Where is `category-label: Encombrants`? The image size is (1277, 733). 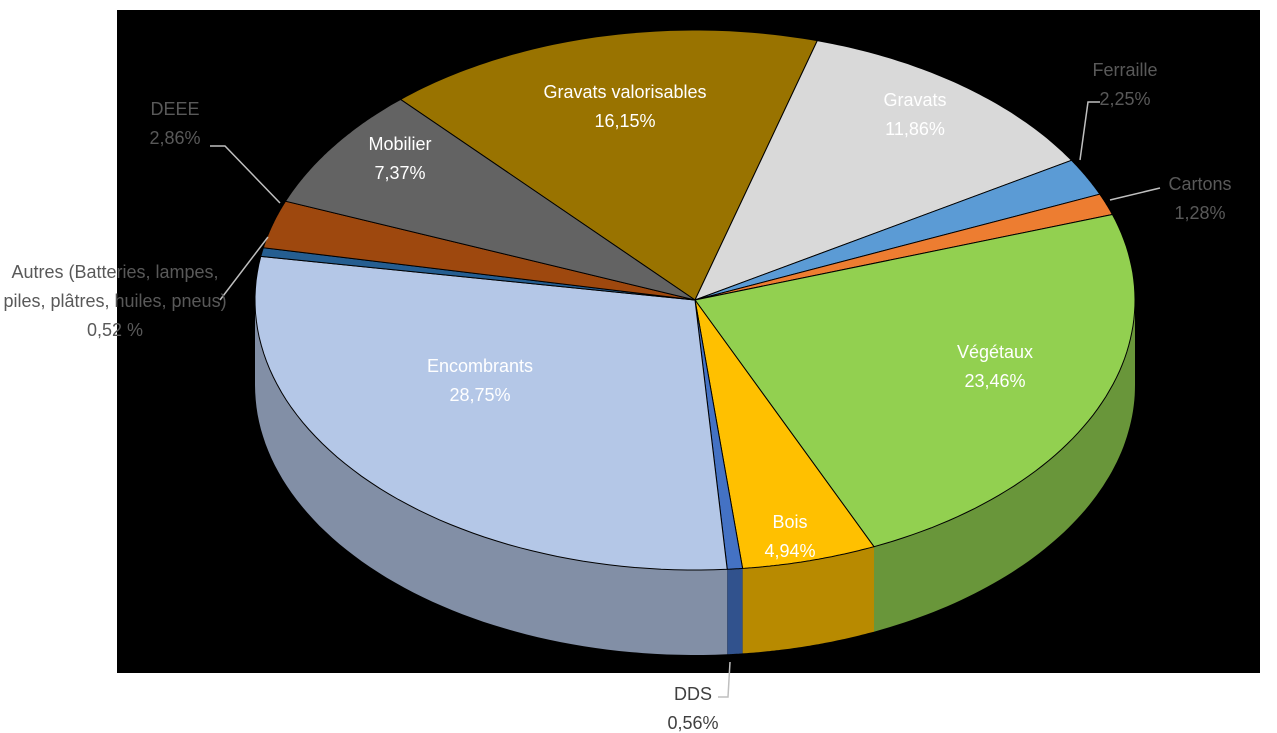
category-label: Encombrants is located at coordinates (480, 366).